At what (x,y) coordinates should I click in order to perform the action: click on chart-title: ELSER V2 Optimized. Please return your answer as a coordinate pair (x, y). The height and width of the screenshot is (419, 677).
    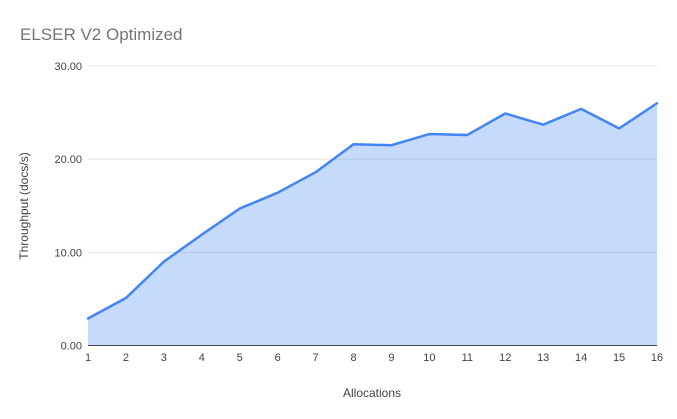
    Looking at the image, I should click on (101, 34).